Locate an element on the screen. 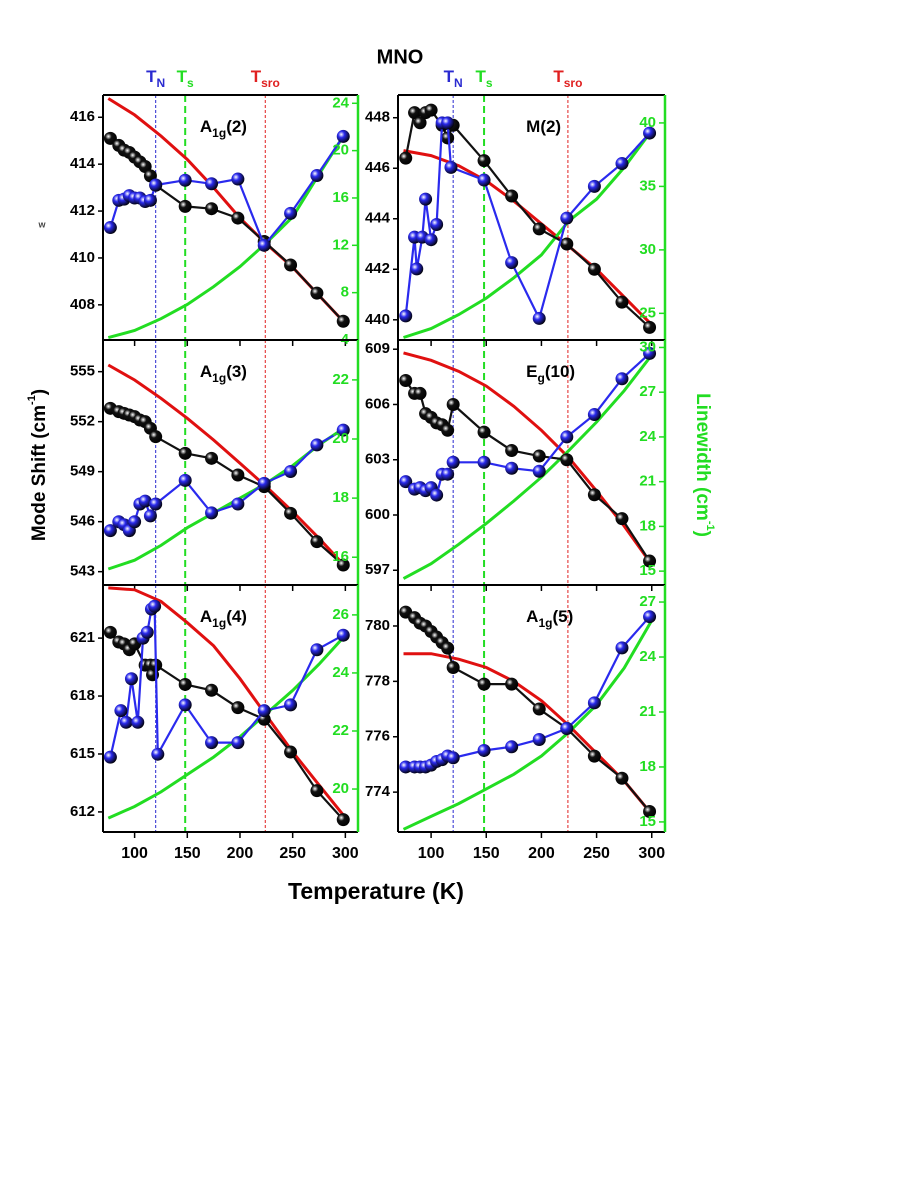 The image size is (915, 1190). transition-label: Ts is located at coordinates (185, 78).